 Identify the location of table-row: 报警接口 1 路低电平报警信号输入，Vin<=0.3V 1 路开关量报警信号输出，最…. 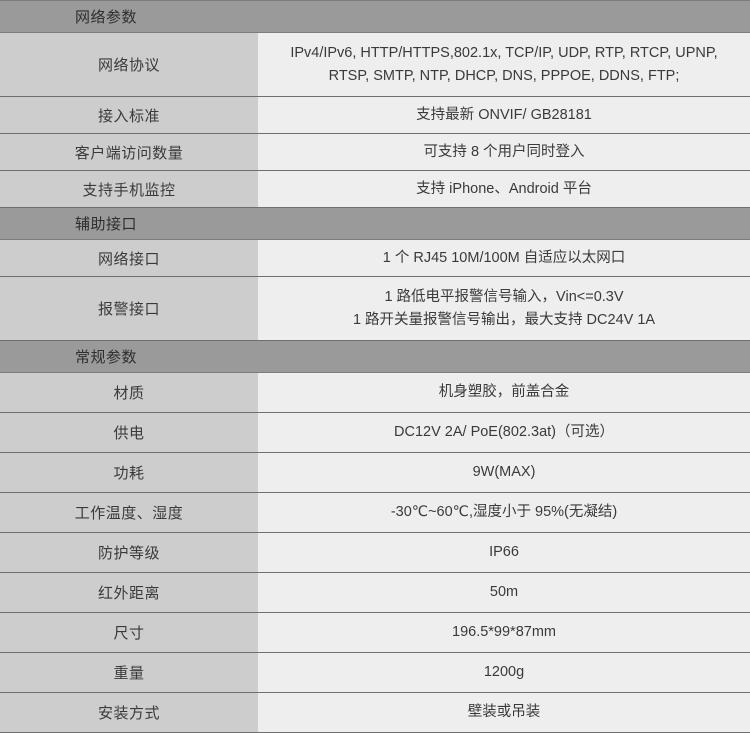
(375, 308).